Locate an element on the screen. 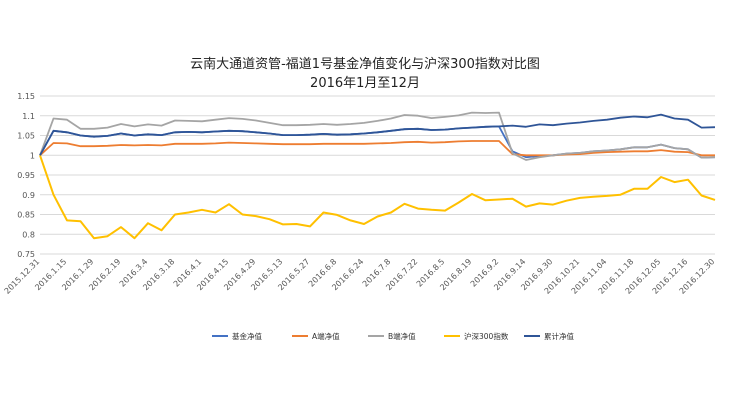 The width and height of the screenshot is (730, 400). chart-subtitle: 2016年1月至12月 is located at coordinates (365, 83).